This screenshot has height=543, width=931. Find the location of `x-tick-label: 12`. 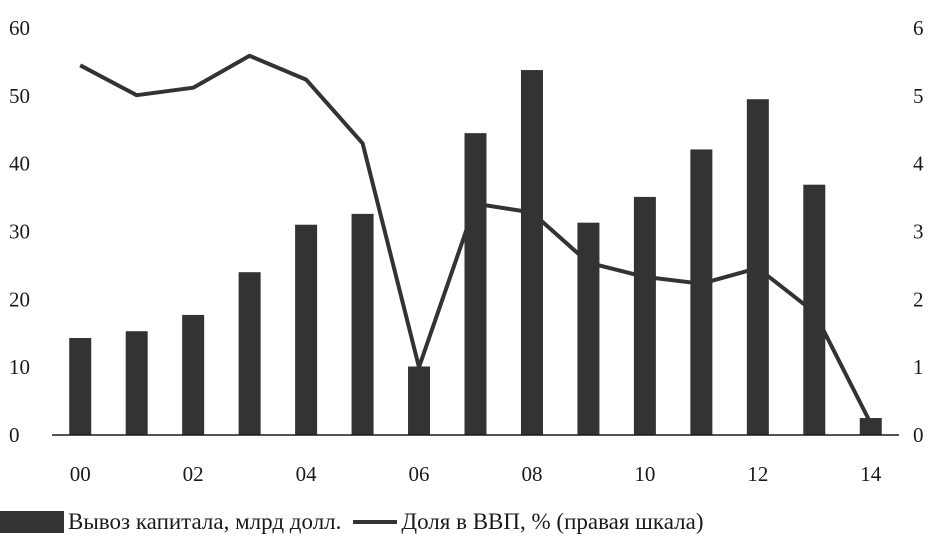

x-tick-label: 12 is located at coordinates (757, 474).